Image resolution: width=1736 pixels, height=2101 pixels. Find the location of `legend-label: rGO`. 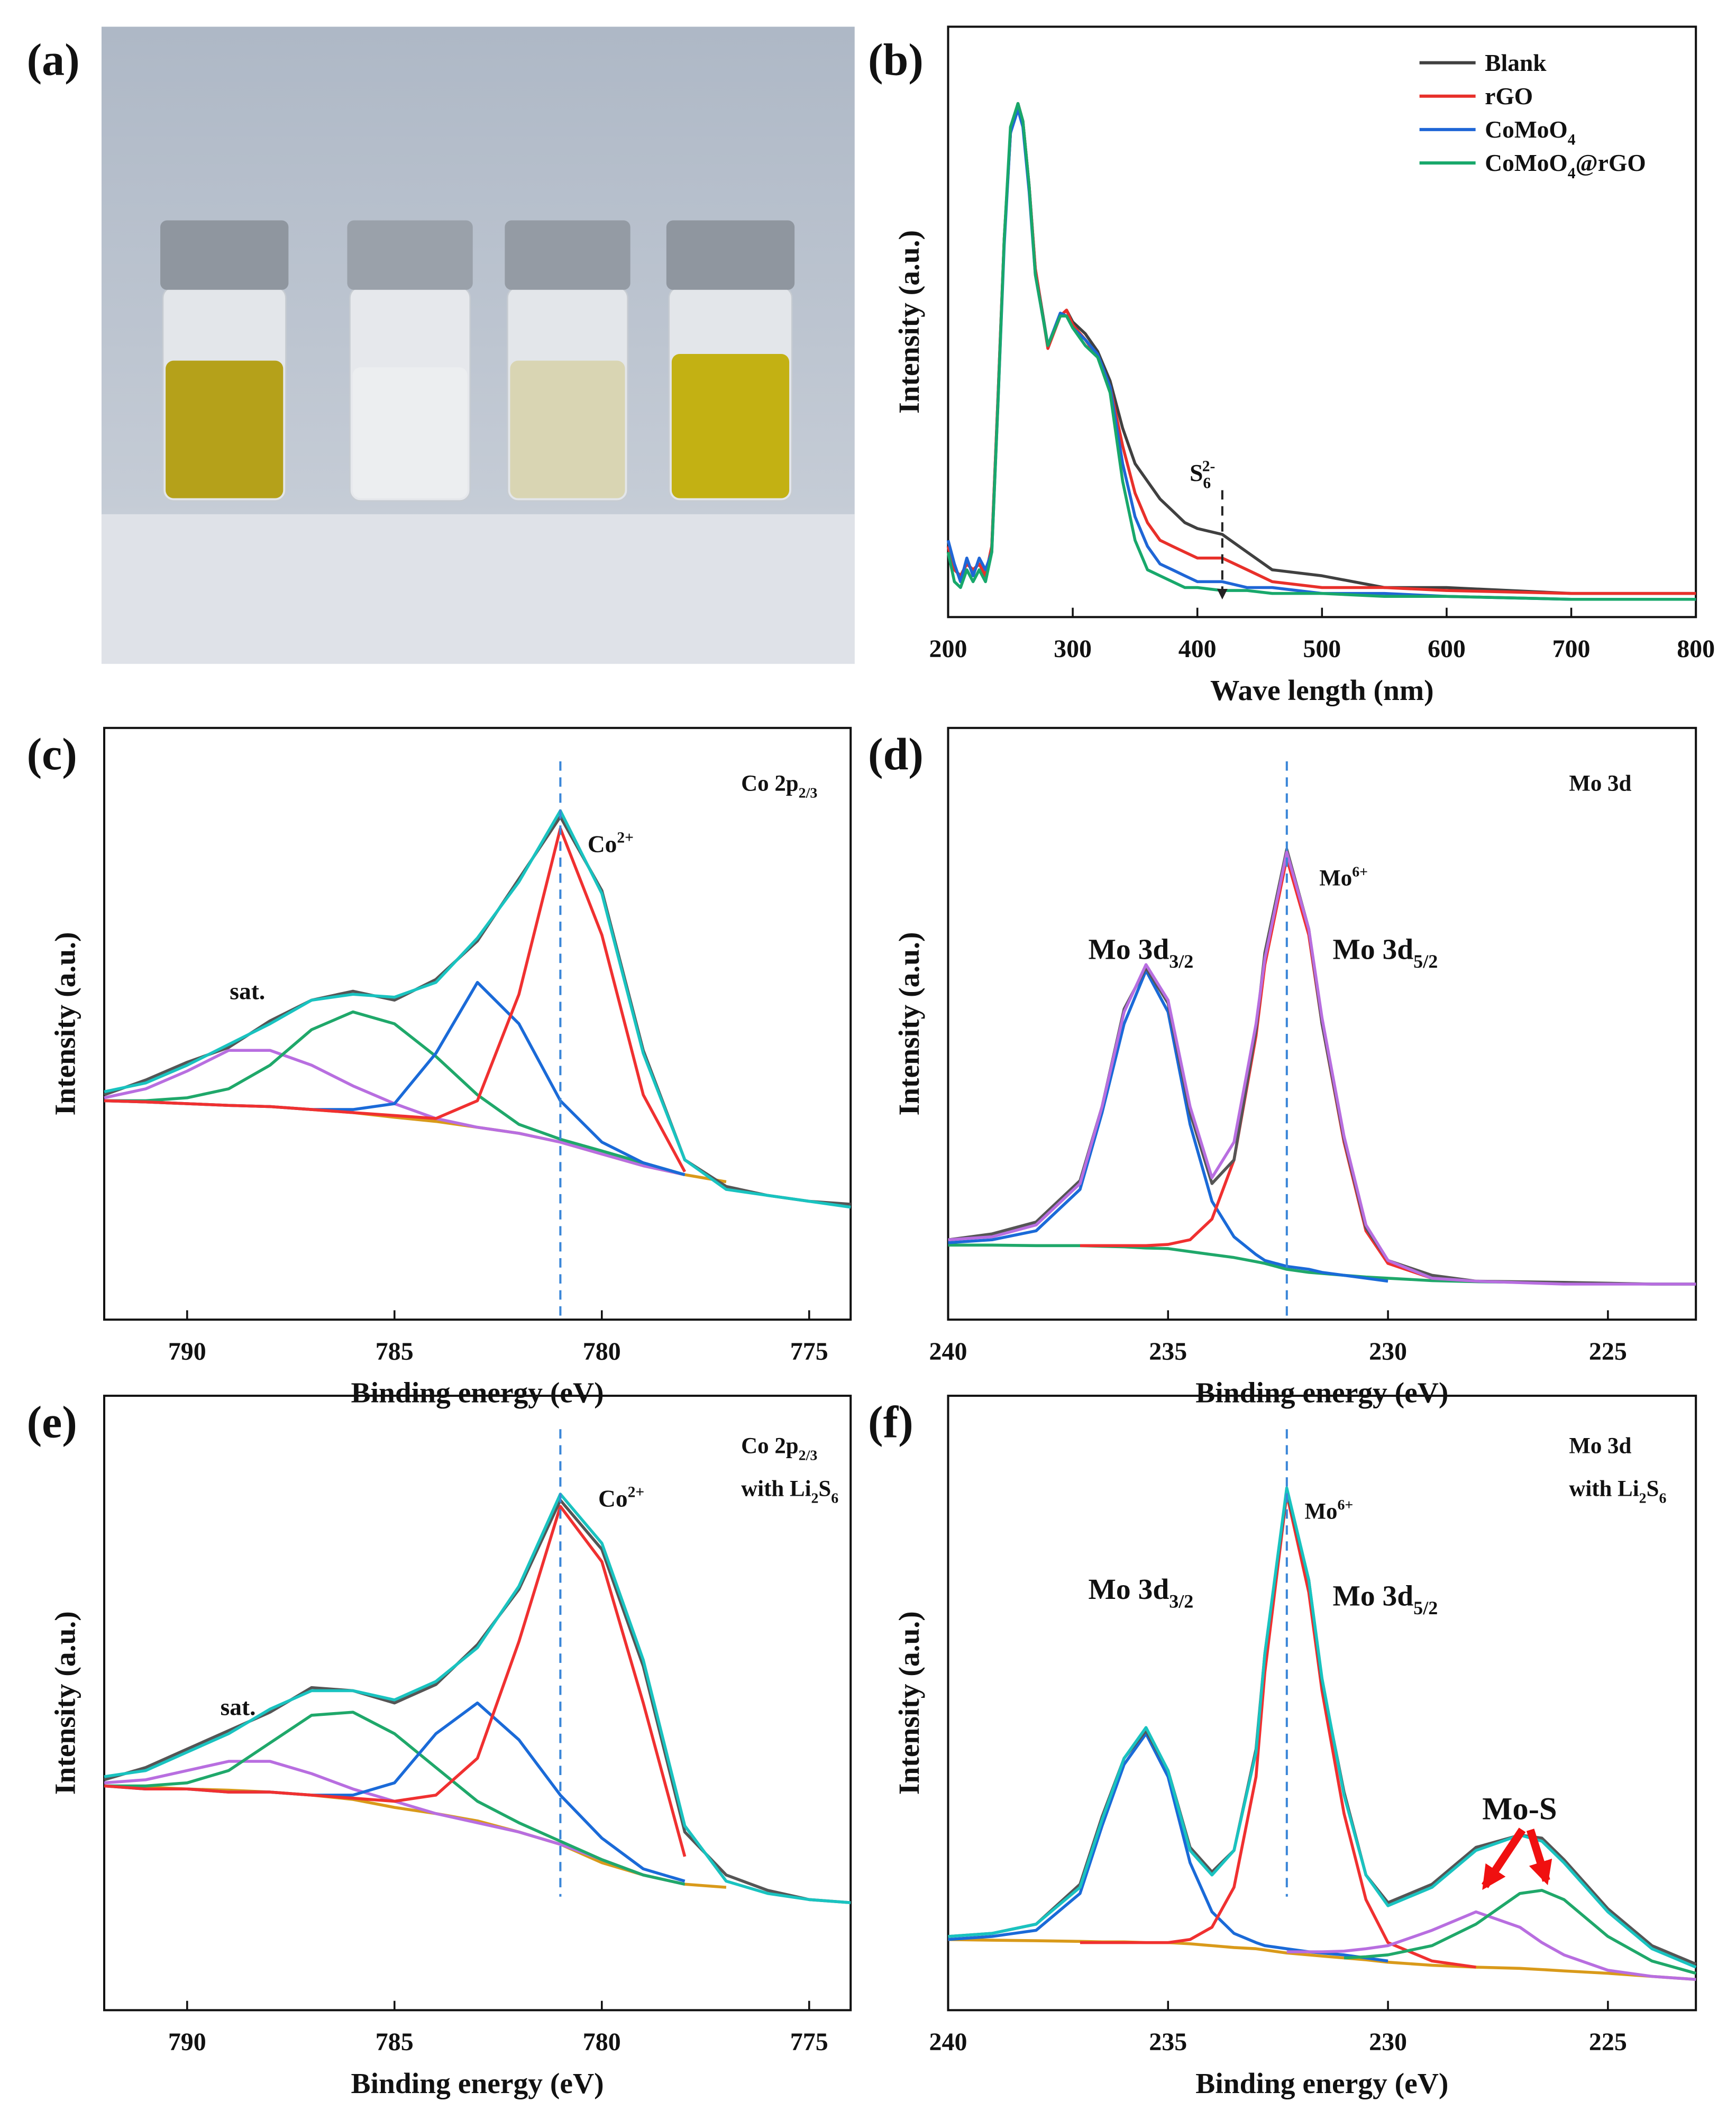

legend-label: rGO is located at coordinates (1509, 96).